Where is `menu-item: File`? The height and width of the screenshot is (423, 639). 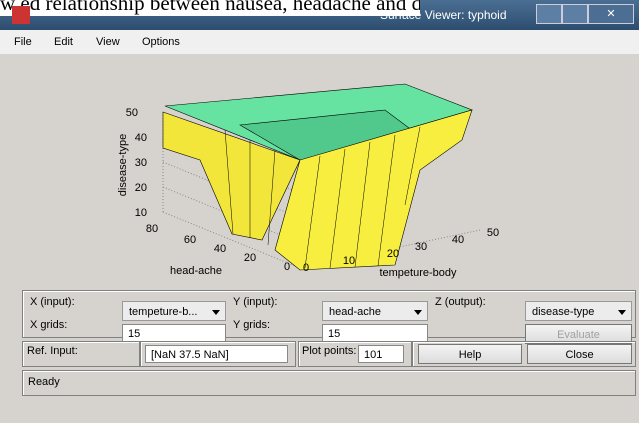 menu-item: File is located at coordinates (23, 42).